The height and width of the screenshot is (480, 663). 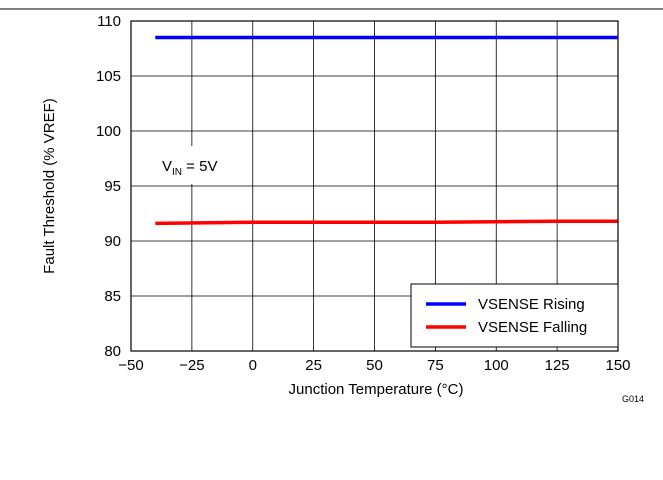 What do you see at coordinates (199, 166) in the screenshot?
I see `annotation-rest: = 5V` at bounding box center [199, 166].